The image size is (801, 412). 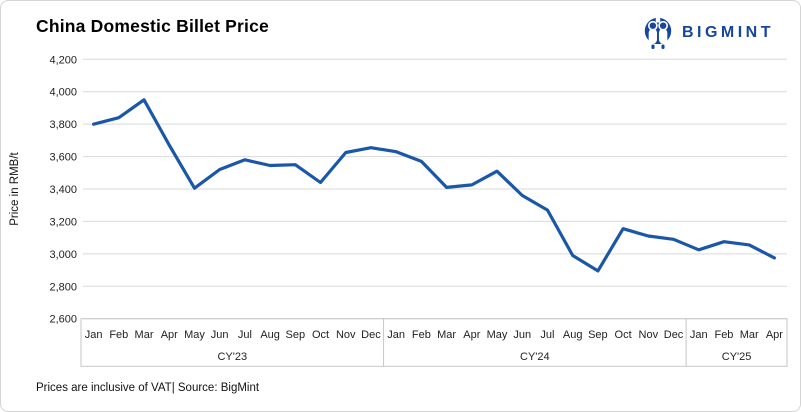 What do you see at coordinates (63, 93) in the screenshot?
I see `y-tick-label: 4,000` at bounding box center [63, 93].